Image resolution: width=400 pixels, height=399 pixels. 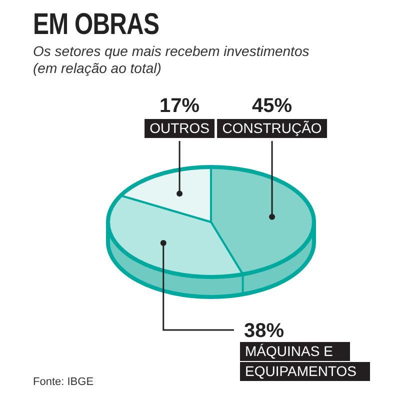 What do you see at coordinates (180, 128) in the screenshot?
I see `slice-label: OUTROS` at bounding box center [180, 128].